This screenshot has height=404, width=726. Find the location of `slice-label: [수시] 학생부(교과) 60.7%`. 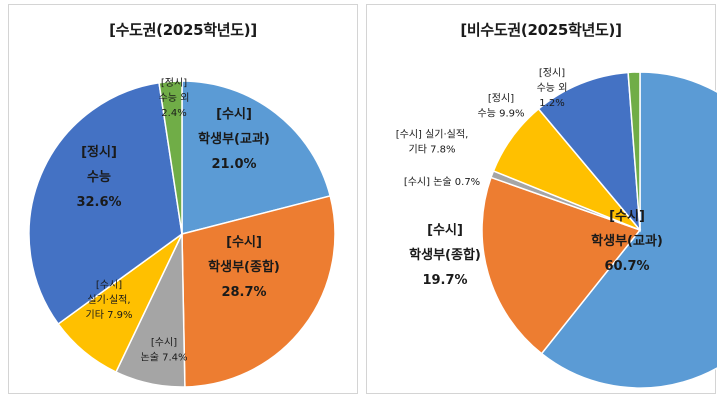

slice-label: [수시] 학생부(교과) 60.7% is located at coordinates (627, 241).